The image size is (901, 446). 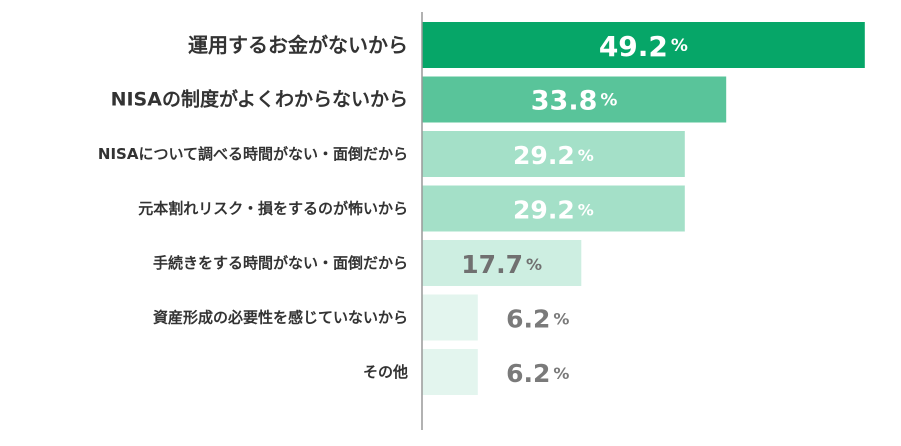 What do you see at coordinates (253, 154) in the screenshot?
I see `category-label: NISAについて調べる時間がない・面倒だから` at bounding box center [253, 154].